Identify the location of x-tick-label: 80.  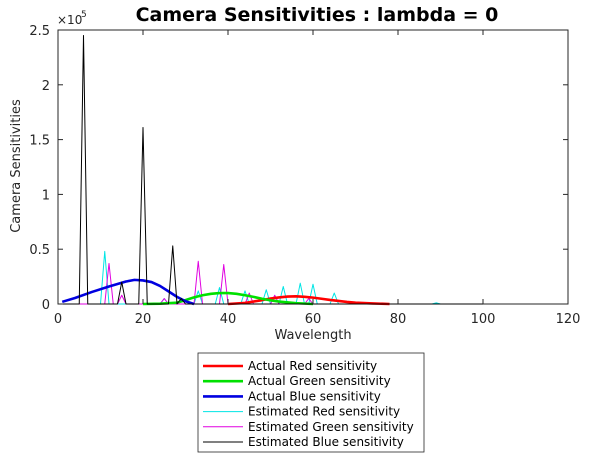
(398, 319).